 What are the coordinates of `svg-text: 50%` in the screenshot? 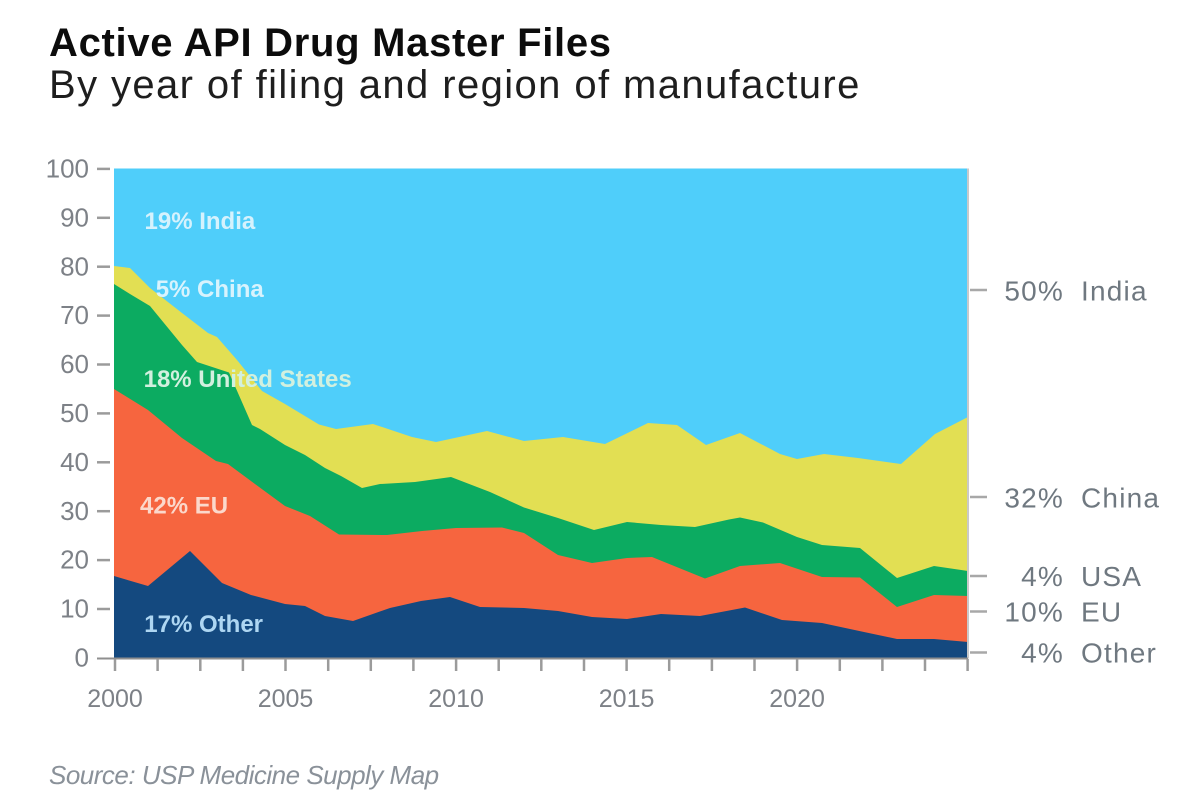 It's located at (1034, 291).